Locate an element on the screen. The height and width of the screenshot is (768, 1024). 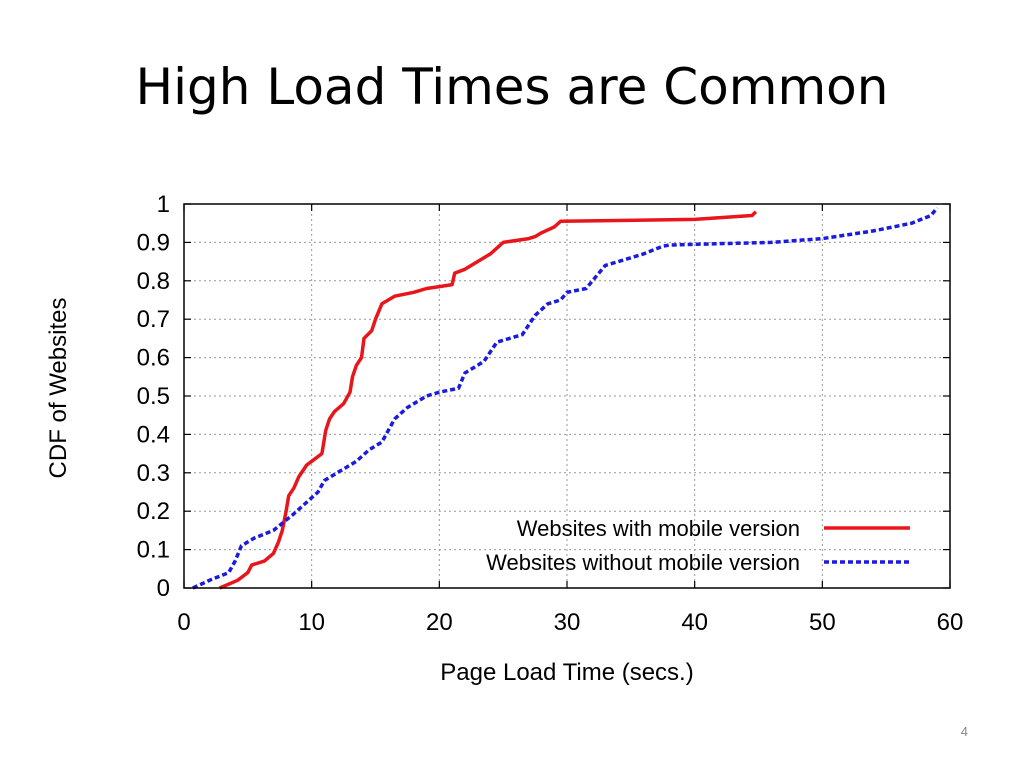
slide-number: 4 is located at coordinates (964, 731).